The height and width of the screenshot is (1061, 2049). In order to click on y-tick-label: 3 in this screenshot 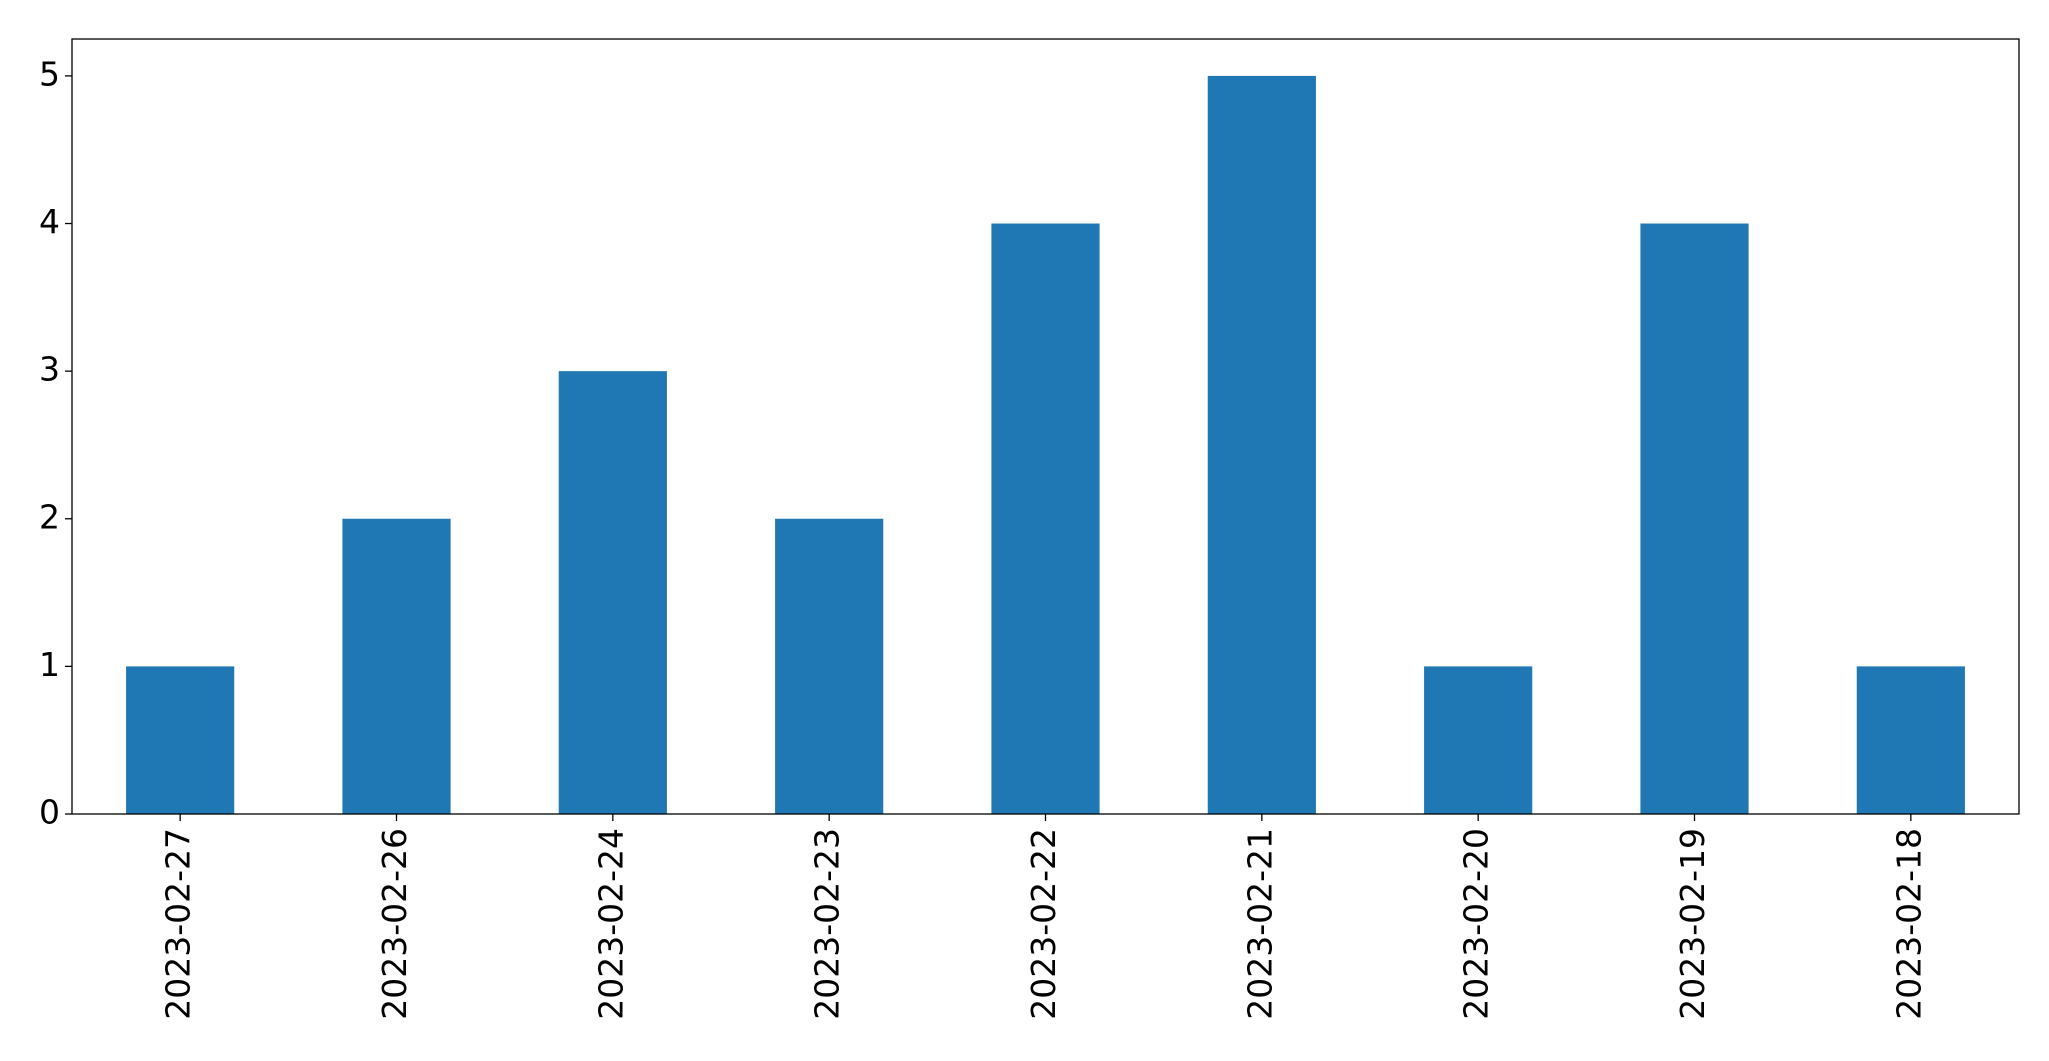, I will do `click(49, 369)`.